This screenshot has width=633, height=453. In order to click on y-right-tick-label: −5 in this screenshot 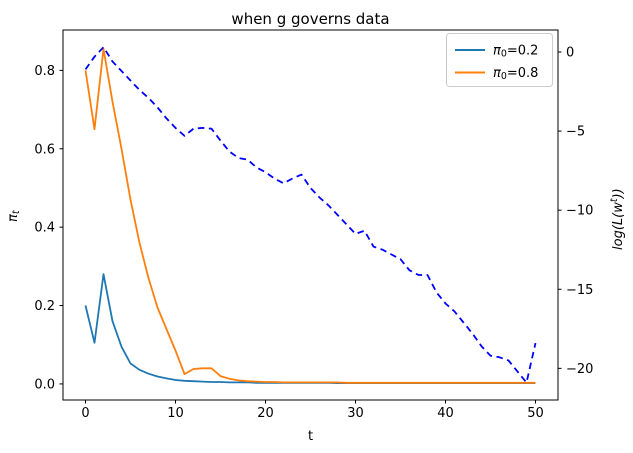, I will do `click(575, 132)`.